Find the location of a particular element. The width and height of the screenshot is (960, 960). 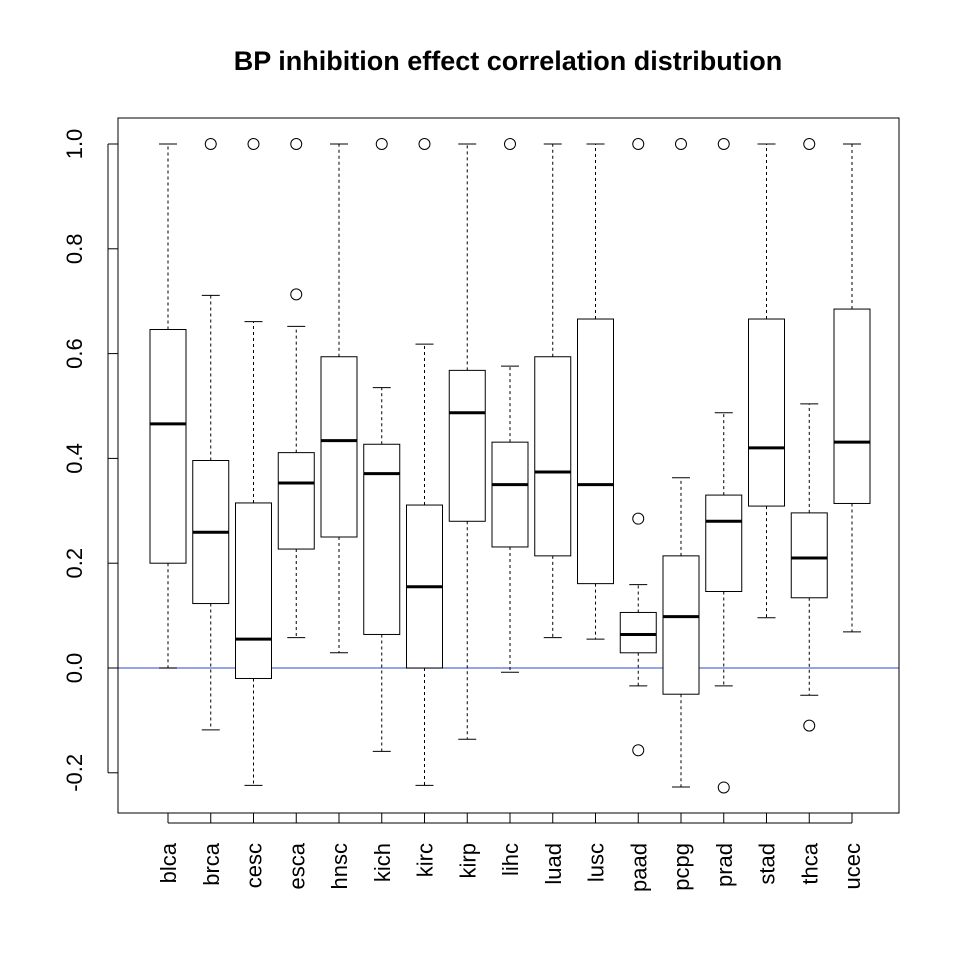

box-blca is located at coordinates (168, 406).